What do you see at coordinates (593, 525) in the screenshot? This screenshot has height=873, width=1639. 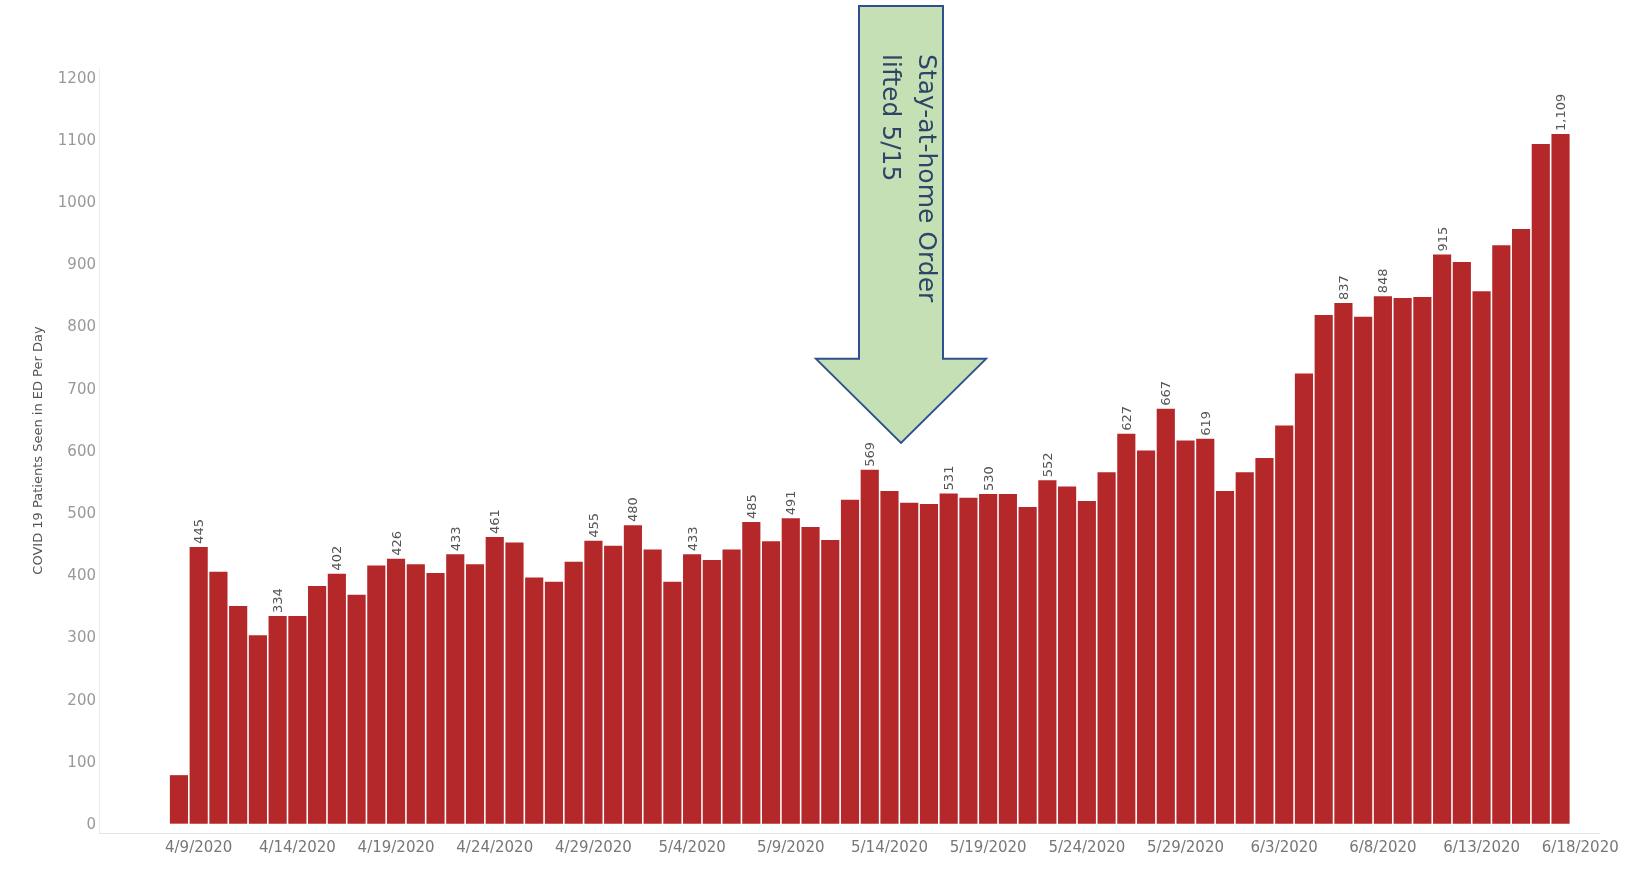 I see `data-label: 455` at bounding box center [593, 525].